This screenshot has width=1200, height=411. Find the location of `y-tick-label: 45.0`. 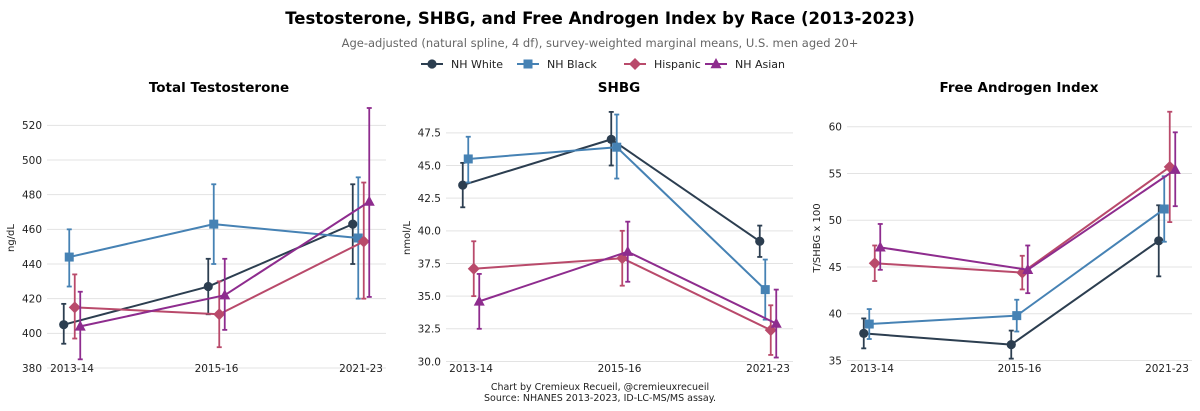

y-tick-label: 45.0 is located at coordinates (429, 166).